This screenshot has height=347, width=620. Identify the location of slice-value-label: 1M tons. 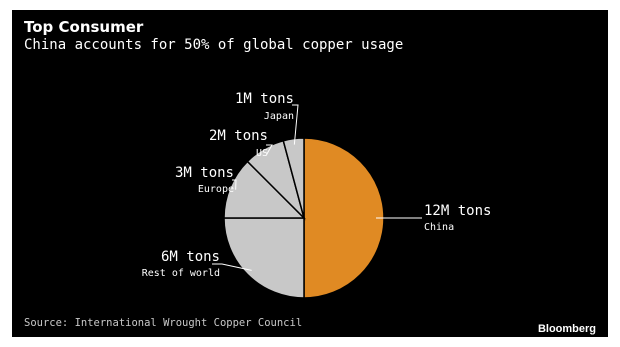
(264, 99).